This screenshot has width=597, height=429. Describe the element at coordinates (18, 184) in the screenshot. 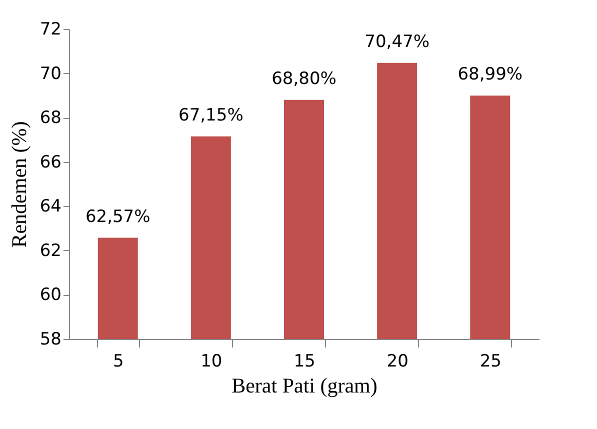

I see `y-axis-title: Rendemen (%)` at that location.